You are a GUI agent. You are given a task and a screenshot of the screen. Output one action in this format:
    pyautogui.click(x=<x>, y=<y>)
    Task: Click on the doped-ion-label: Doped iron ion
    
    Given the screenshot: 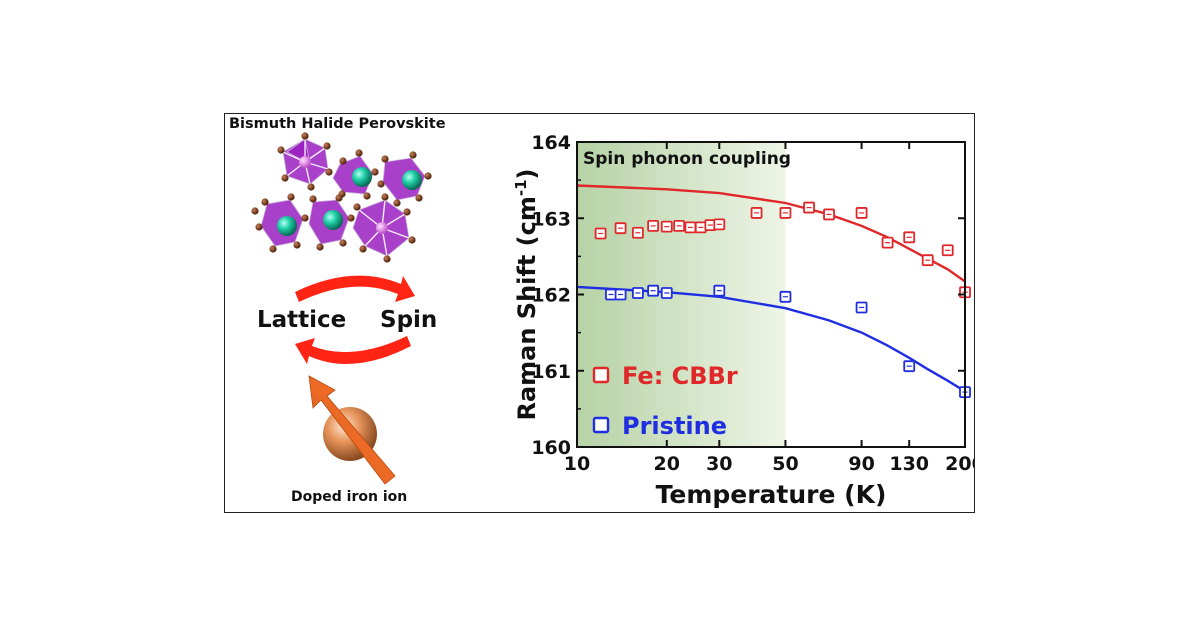 What is the action you would take?
    pyautogui.click(x=349, y=497)
    